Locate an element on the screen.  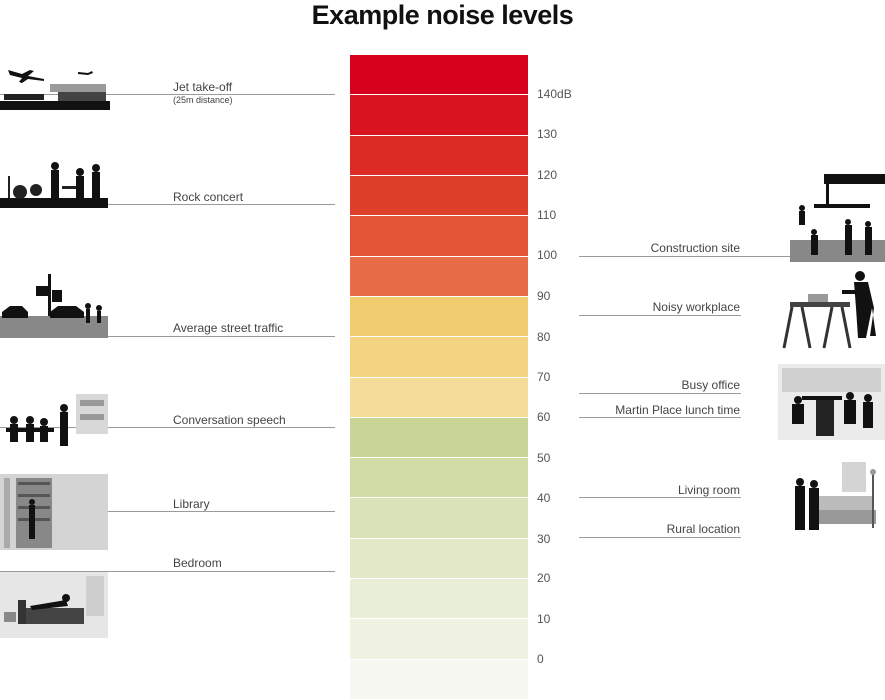
tick-label: 40 is located at coordinates (544, 498).